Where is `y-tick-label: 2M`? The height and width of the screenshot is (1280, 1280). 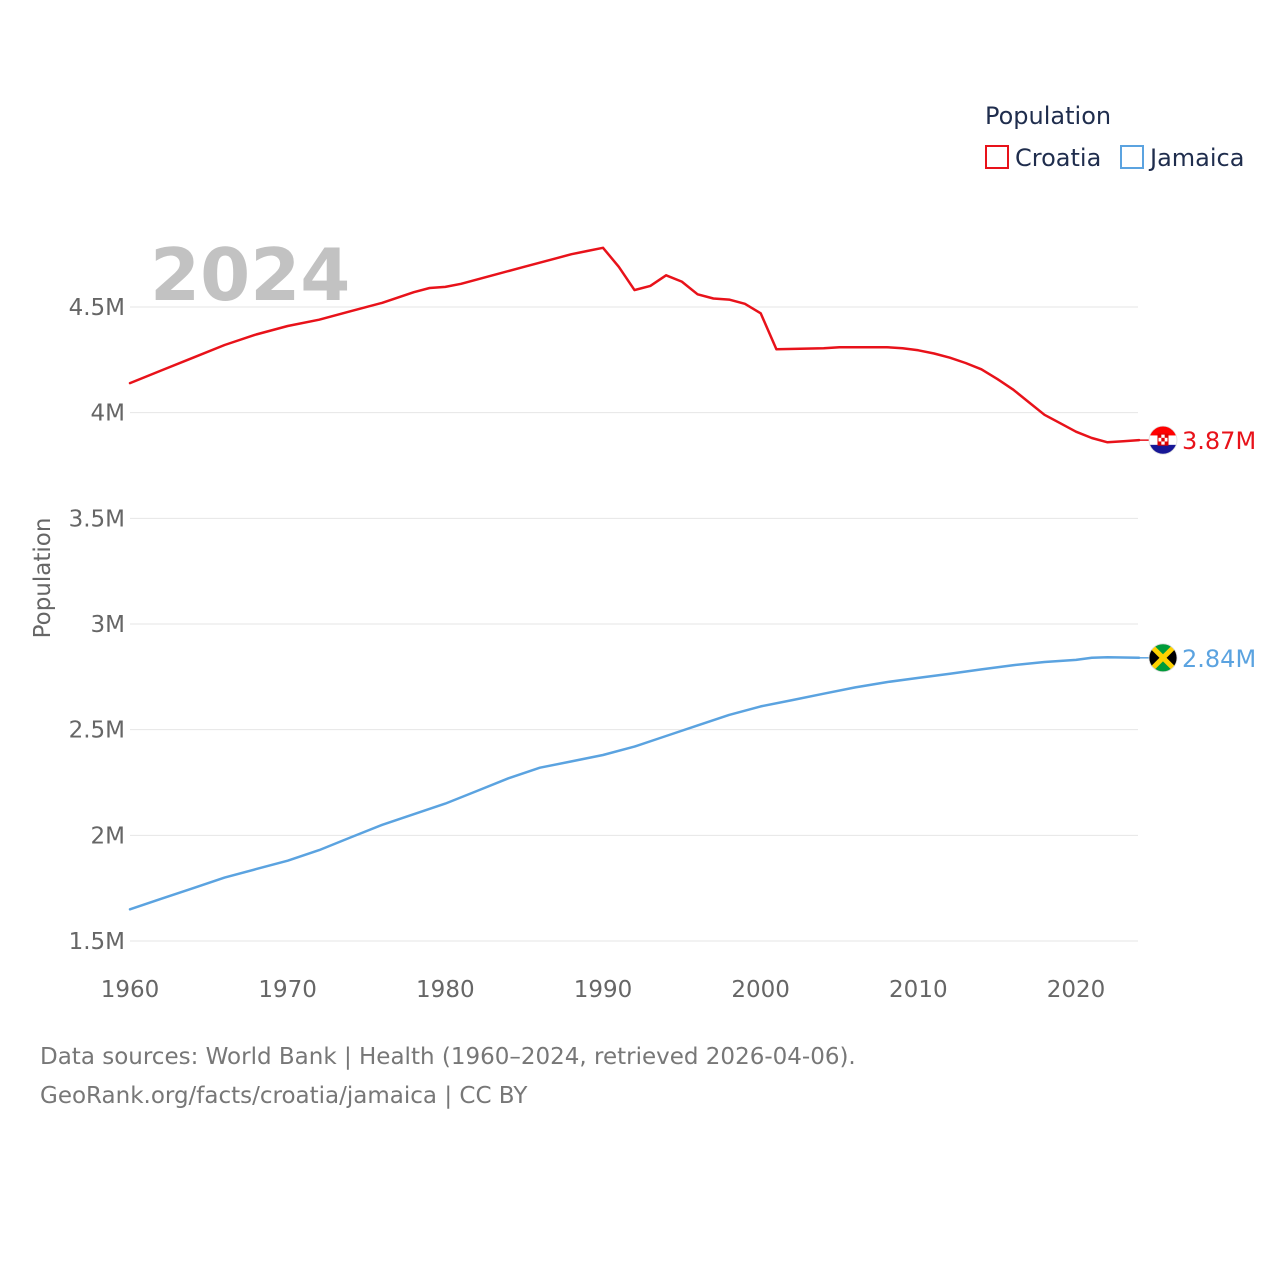 y-tick-label: 2M is located at coordinates (108, 836).